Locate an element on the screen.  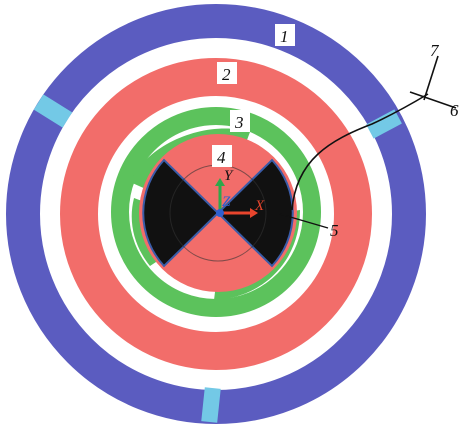
outer-ring-tab-bottom is located at coordinates (211, 405).